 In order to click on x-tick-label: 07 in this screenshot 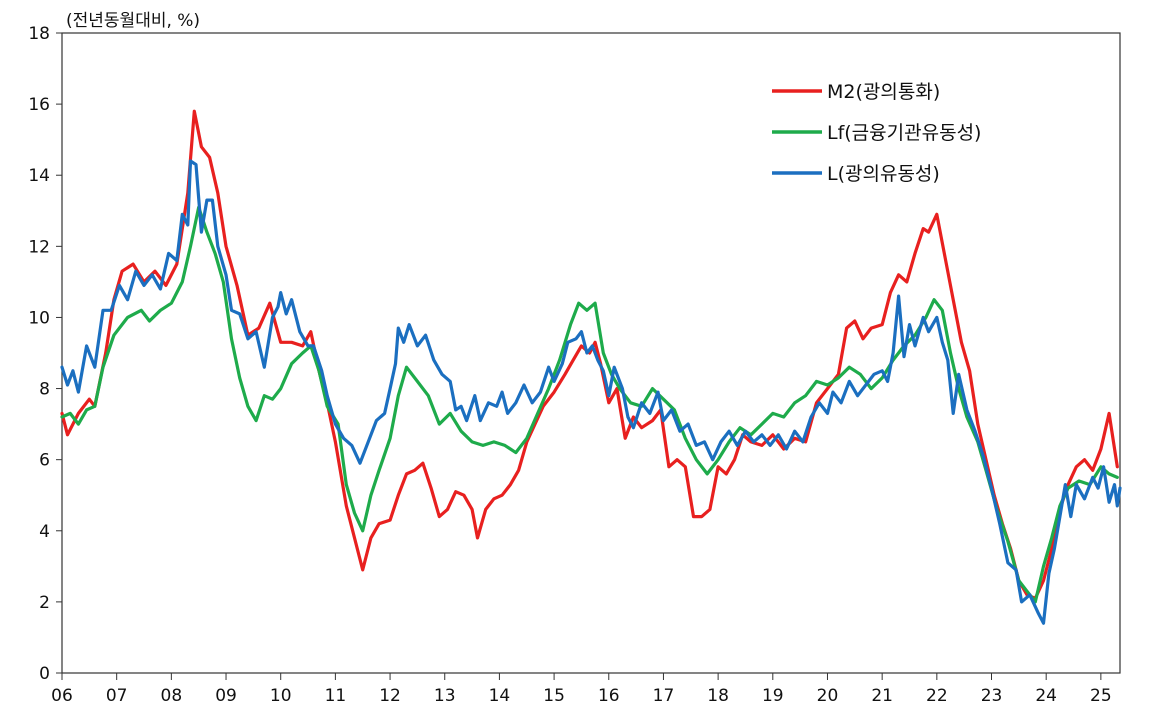, I will do `click(117, 696)`.